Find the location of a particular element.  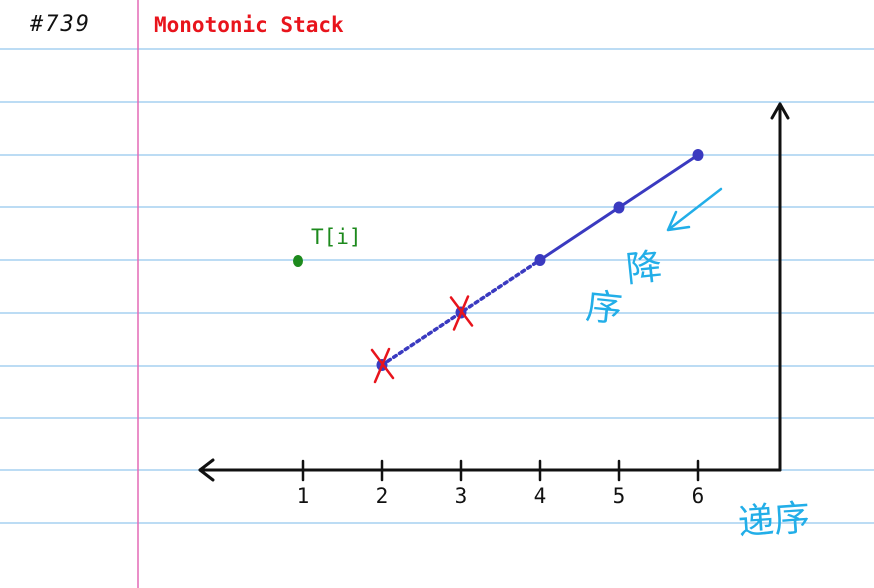

removed-marks is located at coordinates (422, 339).